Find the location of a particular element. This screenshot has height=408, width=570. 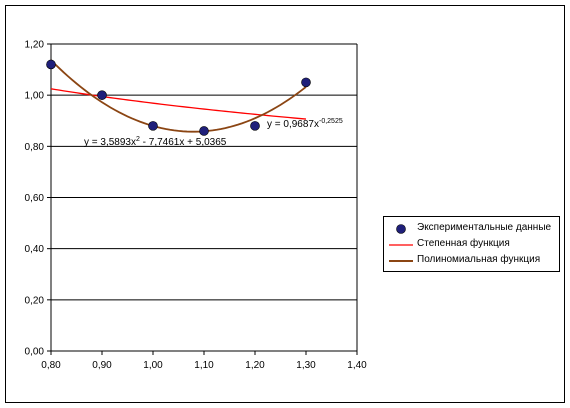

x-tick-label: 1,10 is located at coordinates (204, 365).